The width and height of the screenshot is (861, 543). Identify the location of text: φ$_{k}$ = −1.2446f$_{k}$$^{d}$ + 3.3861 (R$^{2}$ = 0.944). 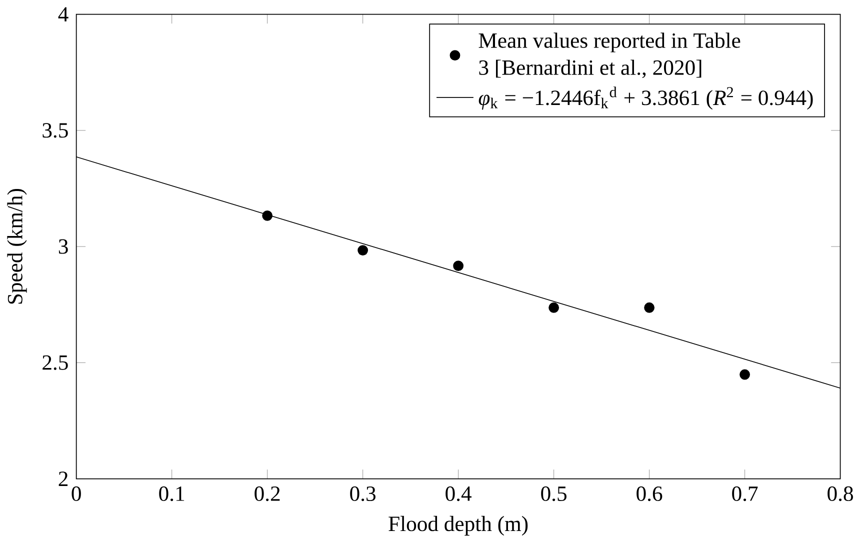
(645, 98).